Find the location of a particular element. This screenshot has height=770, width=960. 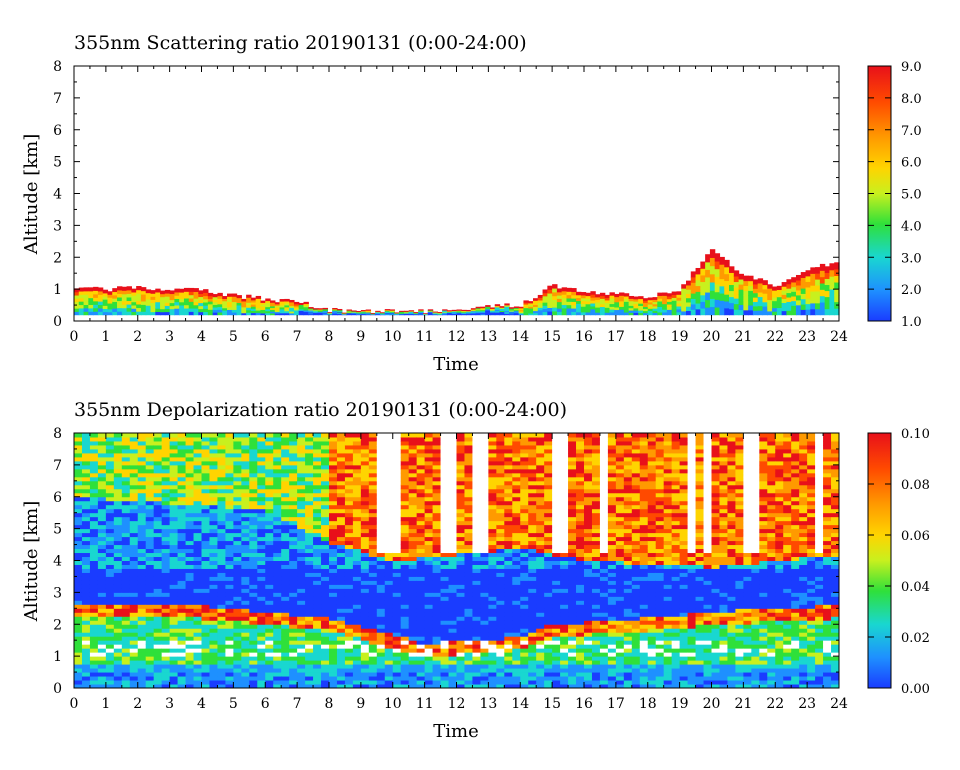

x-tick-label: 13 is located at coordinates (488, 337).